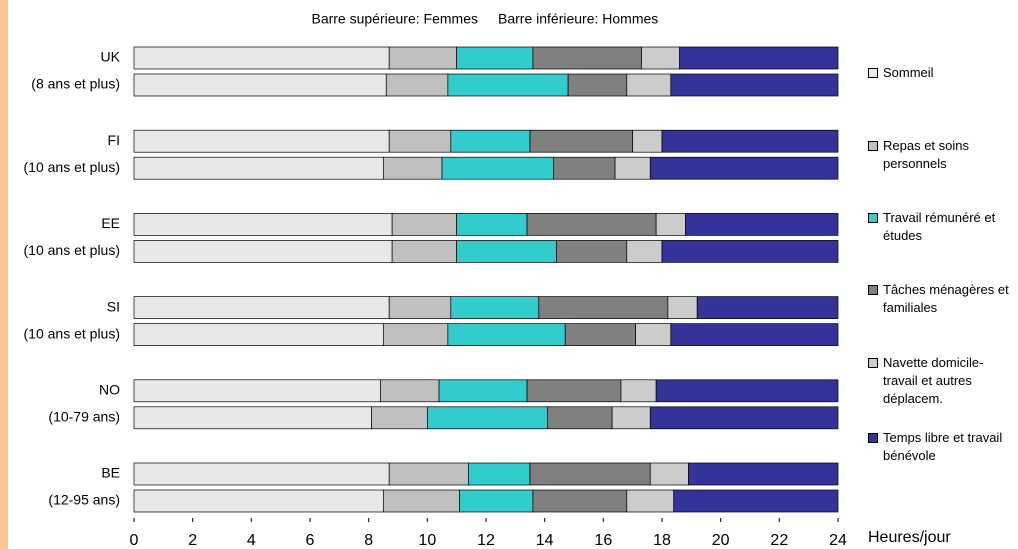 The width and height of the screenshot is (1018, 549). I want to click on legend-item: Travail rémunéré et études, so click(942, 227).